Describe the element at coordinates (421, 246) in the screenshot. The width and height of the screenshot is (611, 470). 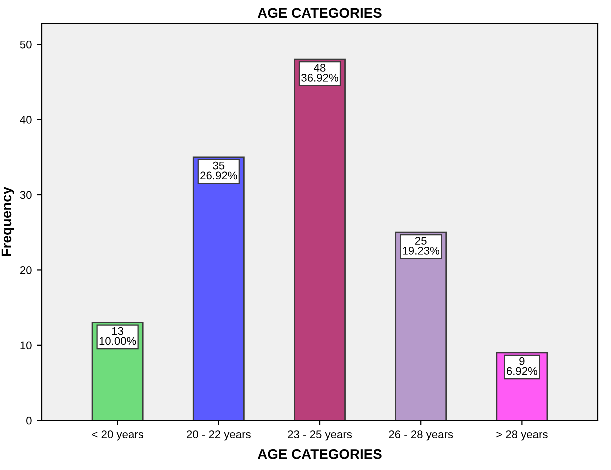
I see `data-label: 25 19.23%` at that location.